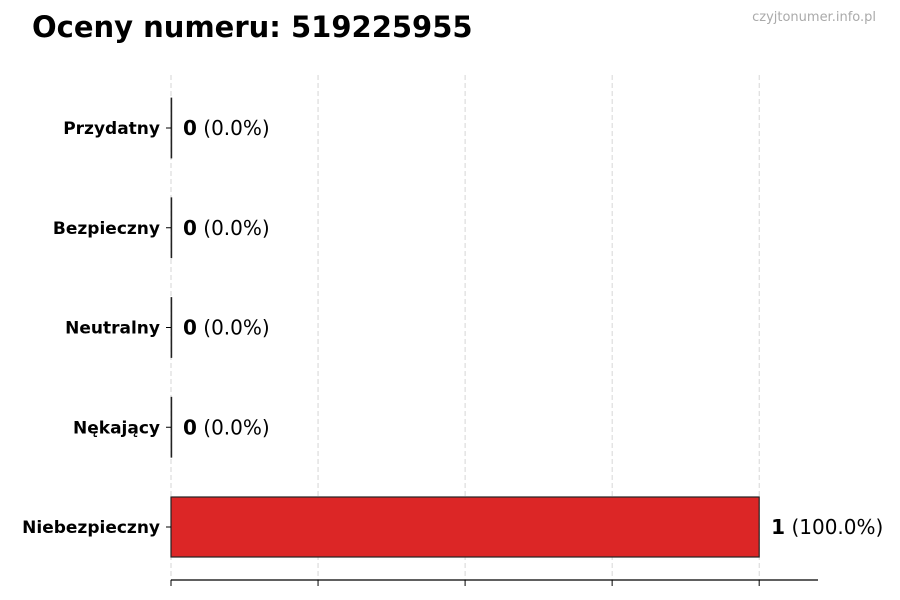  What do you see at coordinates (834, 527) in the screenshot?
I see `data-label-percent: (100.0%)` at bounding box center [834, 527].